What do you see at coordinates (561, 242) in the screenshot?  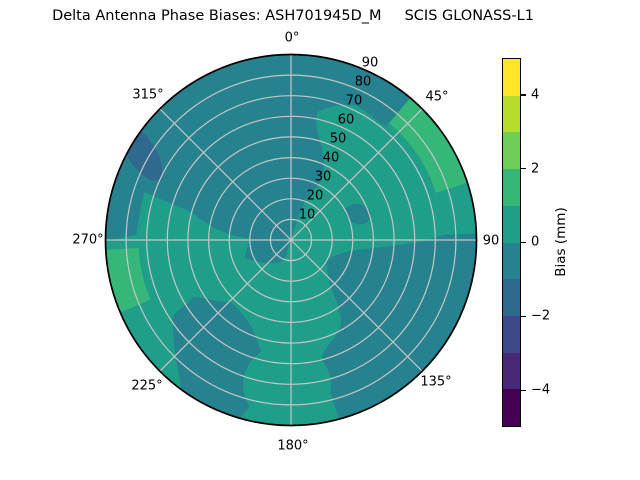 I see `colorbar-axis-label: Bias (mm)` at bounding box center [561, 242].